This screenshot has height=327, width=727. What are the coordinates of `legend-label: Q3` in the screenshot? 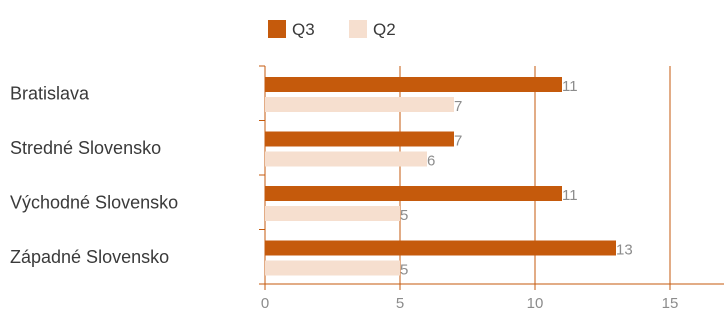 It's located at (303, 29).